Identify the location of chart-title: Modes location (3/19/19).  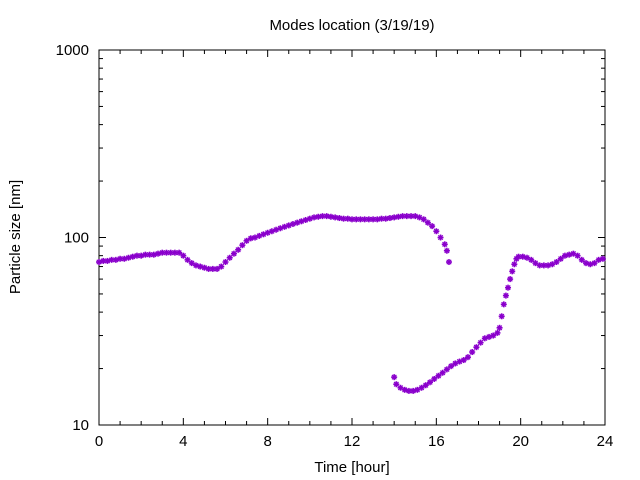
(351, 25).